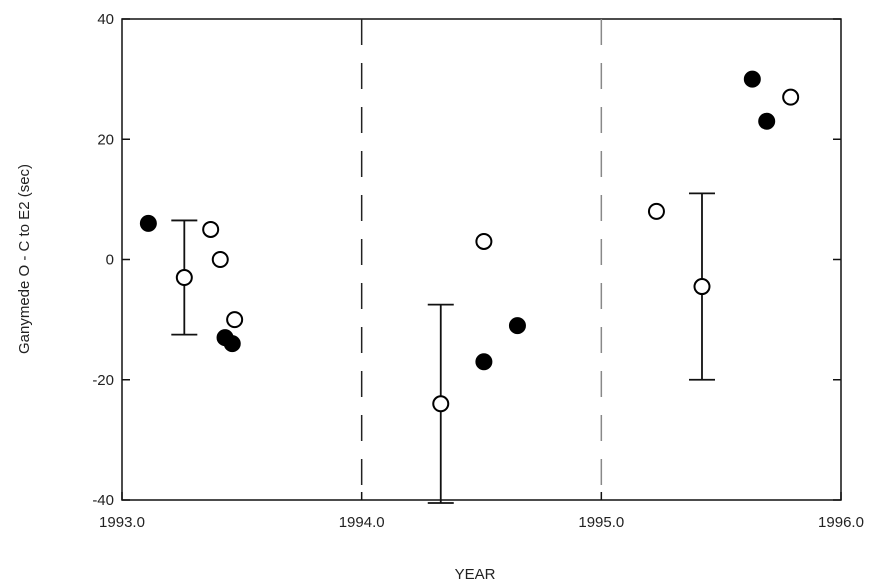 This screenshot has width=884, height=584. What do you see at coordinates (601, 522) in the screenshot?
I see `x-tick-label: 1995.0` at bounding box center [601, 522].